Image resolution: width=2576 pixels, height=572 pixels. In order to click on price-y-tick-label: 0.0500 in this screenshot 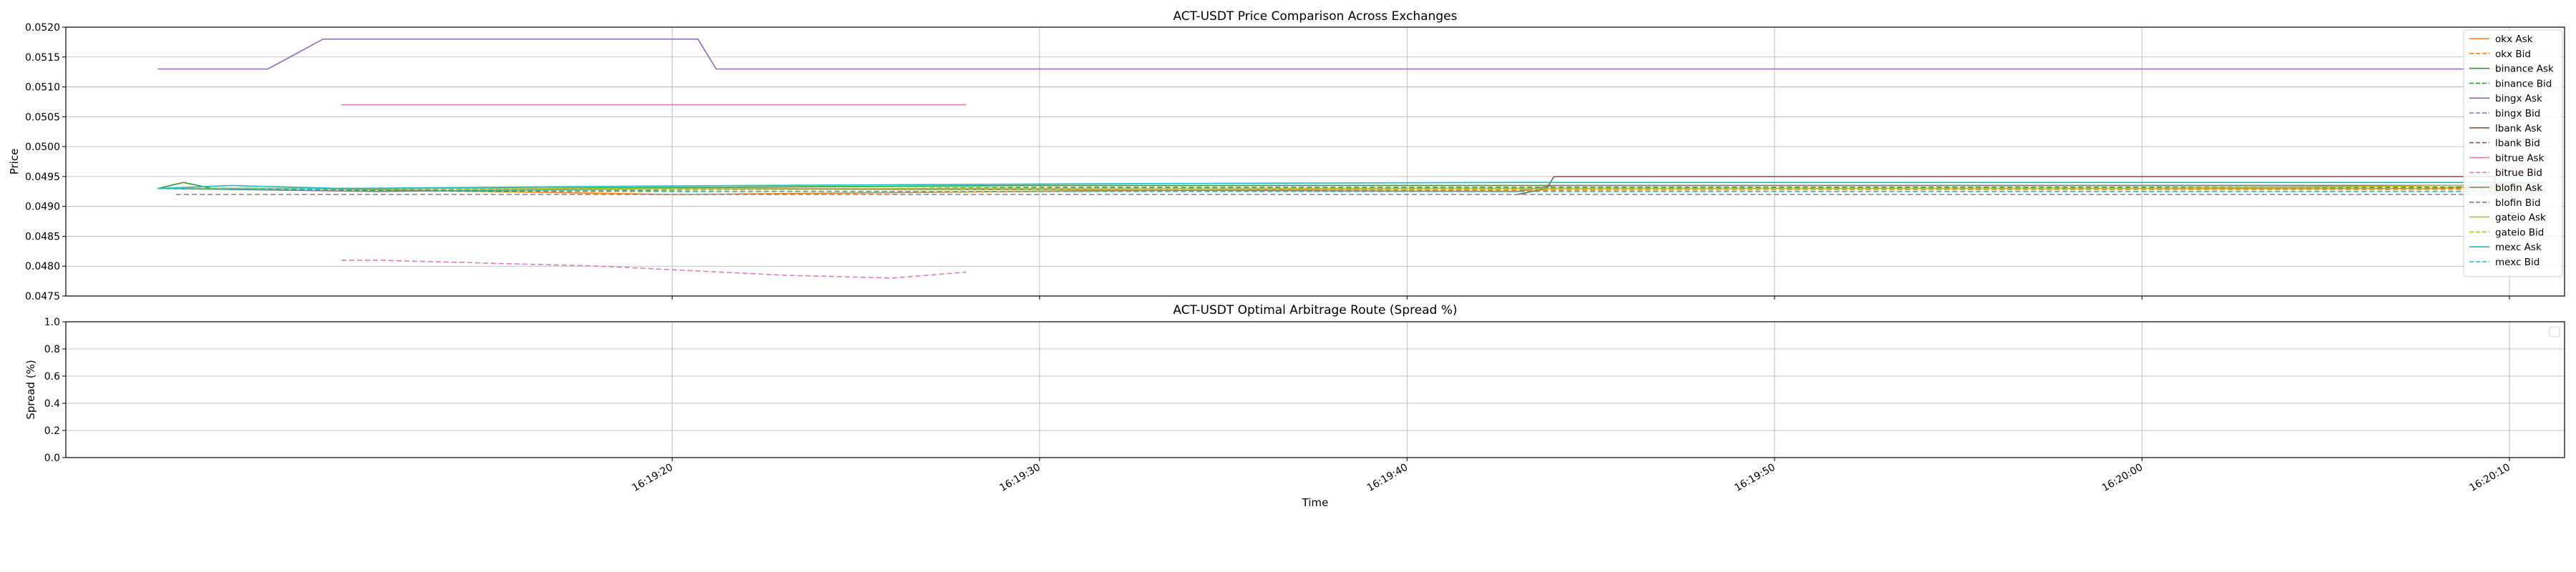, I will do `click(42, 147)`.